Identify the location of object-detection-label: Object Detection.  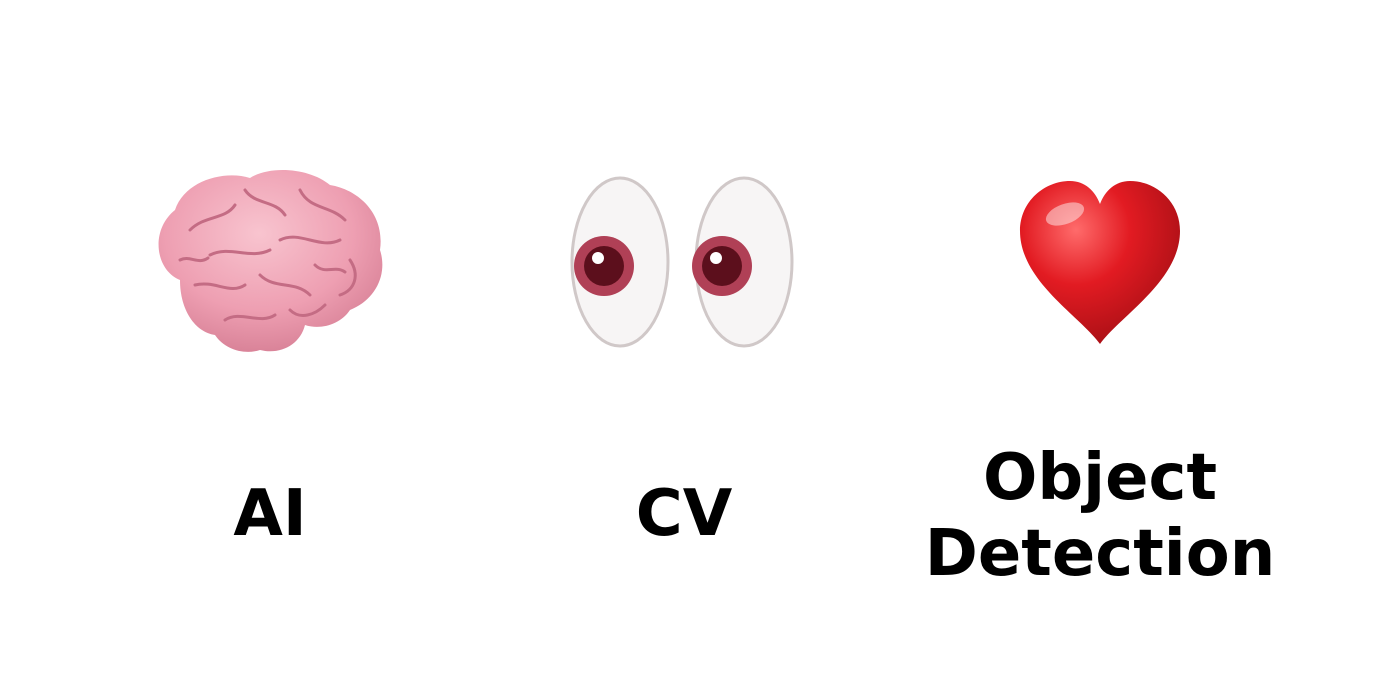
(1100, 516).